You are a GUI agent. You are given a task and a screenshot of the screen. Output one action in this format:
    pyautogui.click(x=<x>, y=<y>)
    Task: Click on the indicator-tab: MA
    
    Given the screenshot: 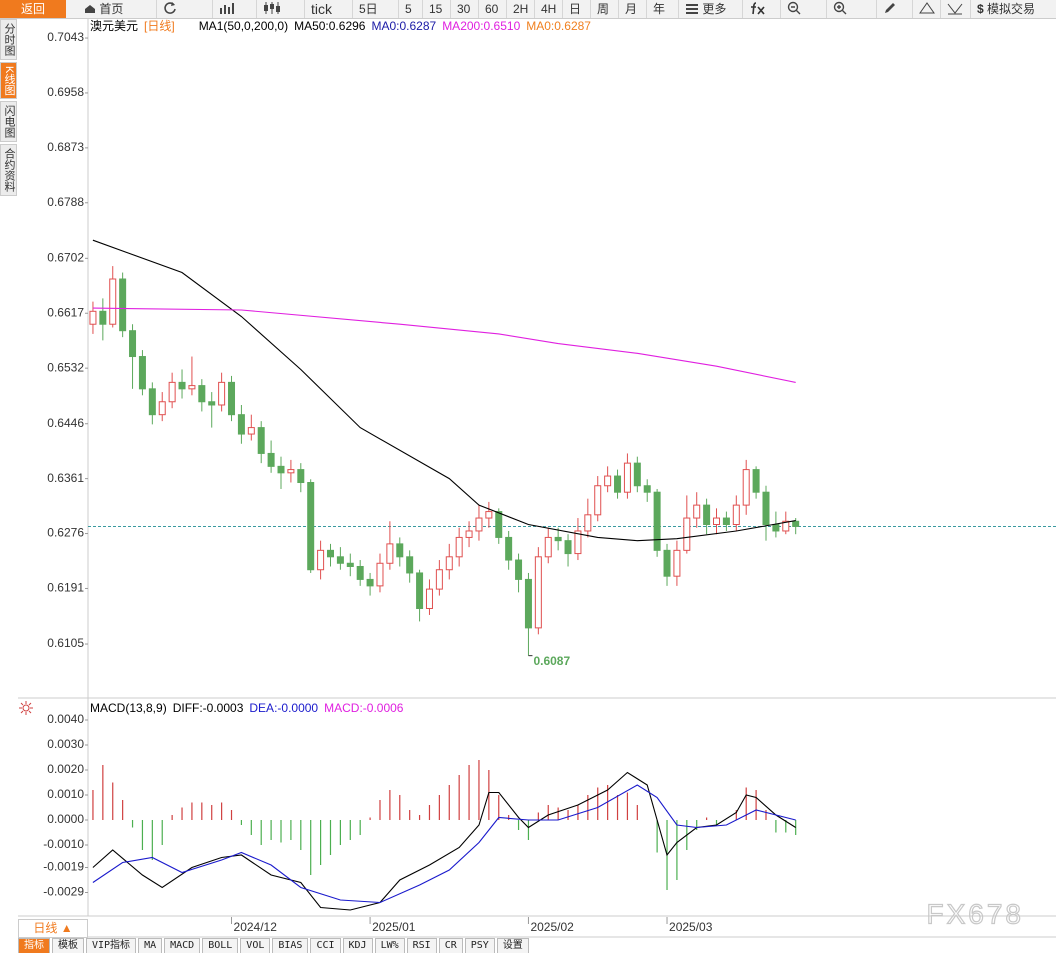 What is the action you would take?
    pyautogui.click(x=150, y=945)
    